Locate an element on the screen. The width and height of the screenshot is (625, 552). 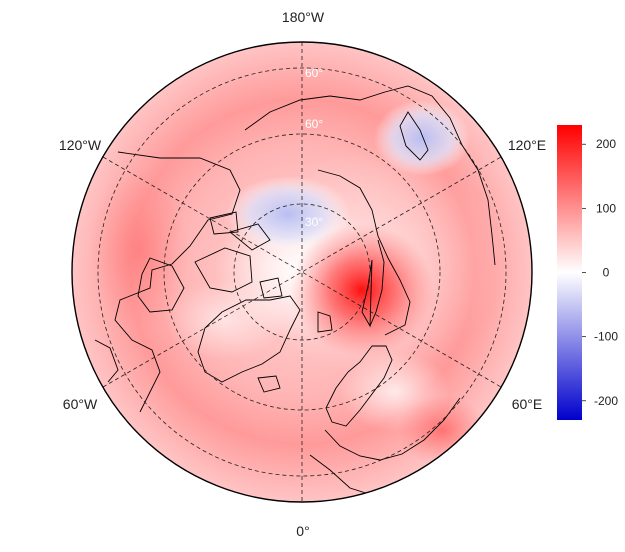
colorbar: 200 100 0 -100 -200 is located at coordinates (587, 272).